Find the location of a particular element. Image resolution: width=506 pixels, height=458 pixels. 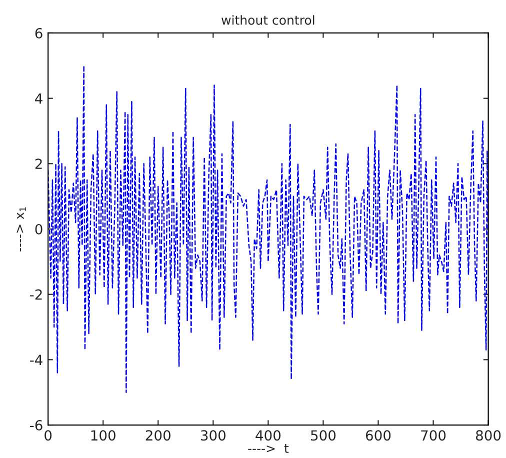

y-tick-label: 4 is located at coordinates (38, 98).